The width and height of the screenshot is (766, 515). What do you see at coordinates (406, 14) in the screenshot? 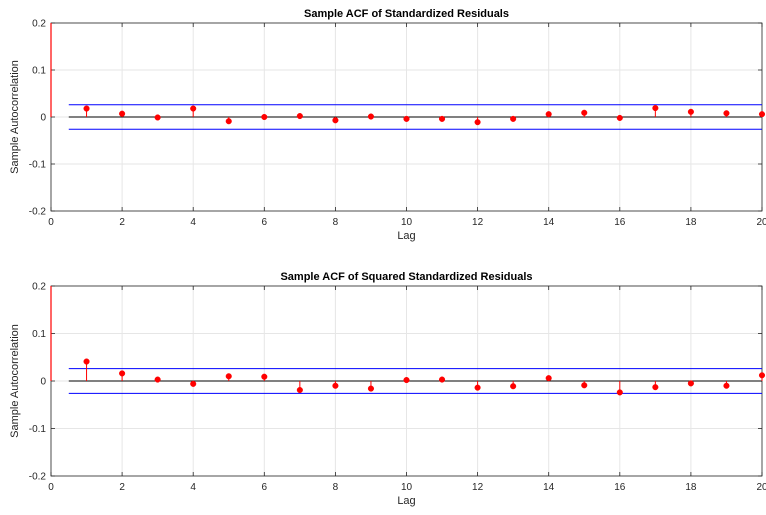
I see `chart-title: Sample ACF of Standardized Residuals` at bounding box center [406, 14].